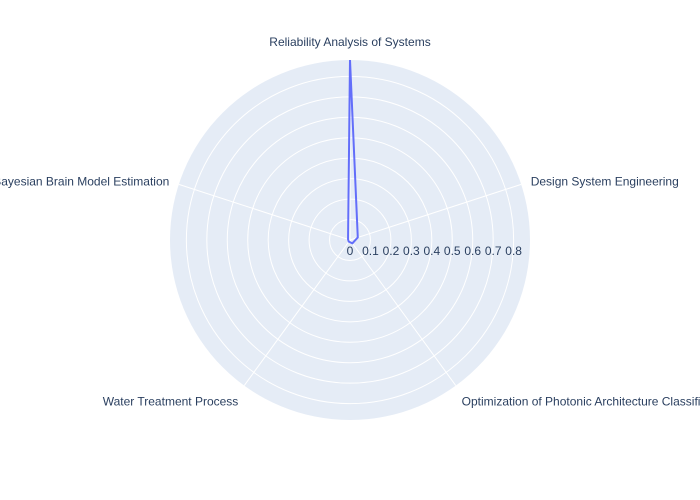 The image size is (700, 500). What do you see at coordinates (431, 251) in the screenshot?
I see `radial-tick-label: 0.4` at bounding box center [431, 251].